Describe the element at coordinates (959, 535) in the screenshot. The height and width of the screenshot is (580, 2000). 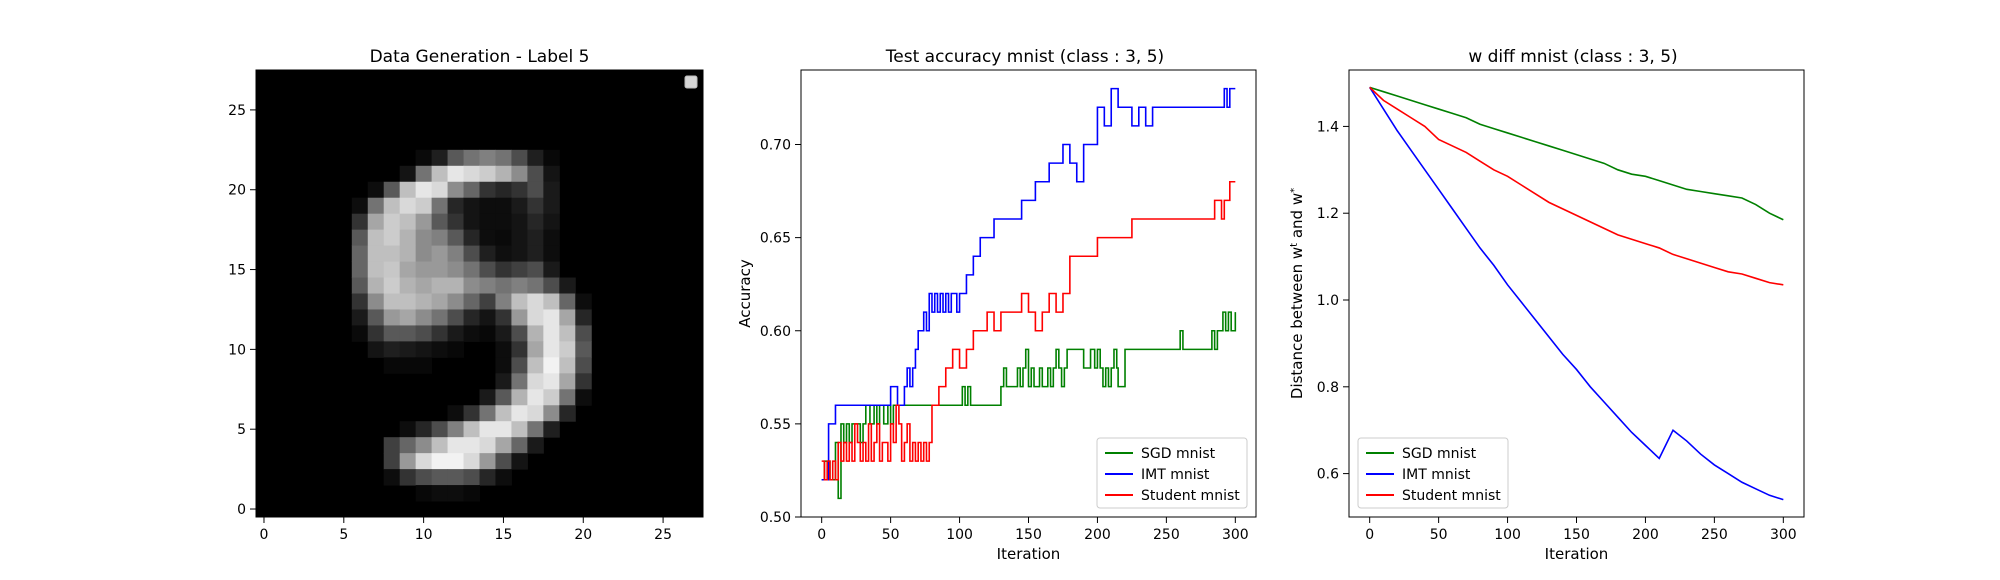
I see `x-tick-label: 100` at that location.